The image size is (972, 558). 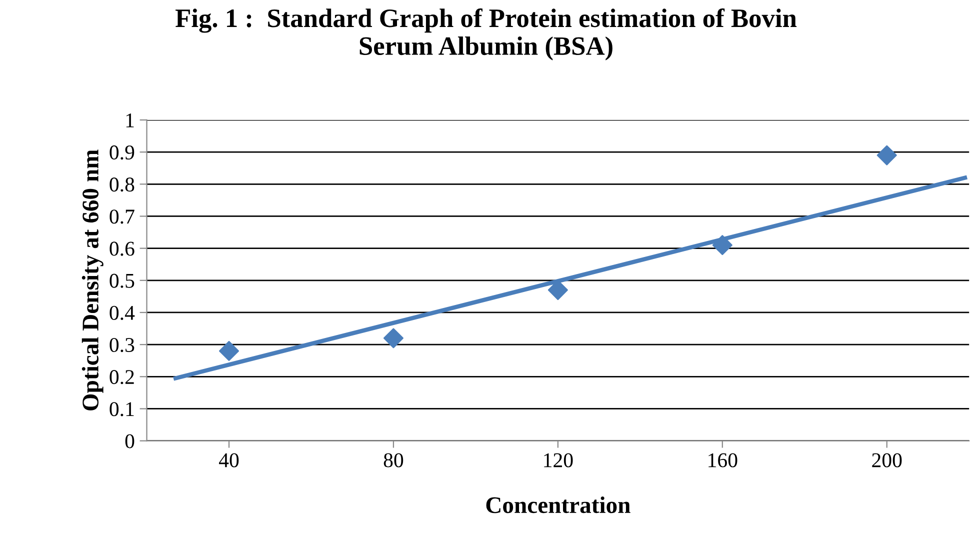 I want to click on y-tick-label: 0.4, so click(x=122, y=313).